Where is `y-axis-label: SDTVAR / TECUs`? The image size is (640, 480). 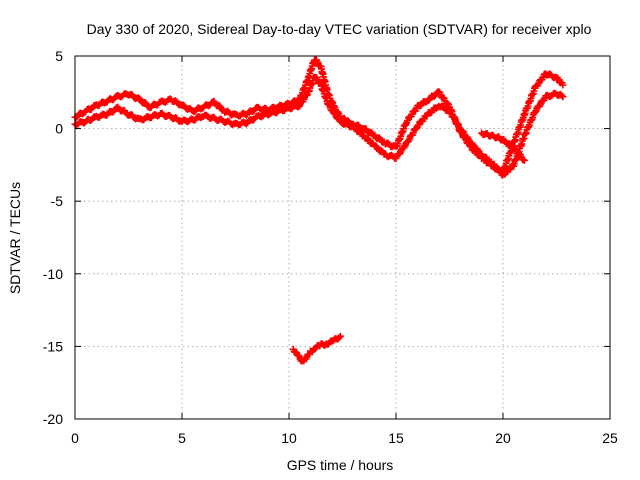
y-axis-label: SDTVAR / TECUs is located at coordinates (15, 238).